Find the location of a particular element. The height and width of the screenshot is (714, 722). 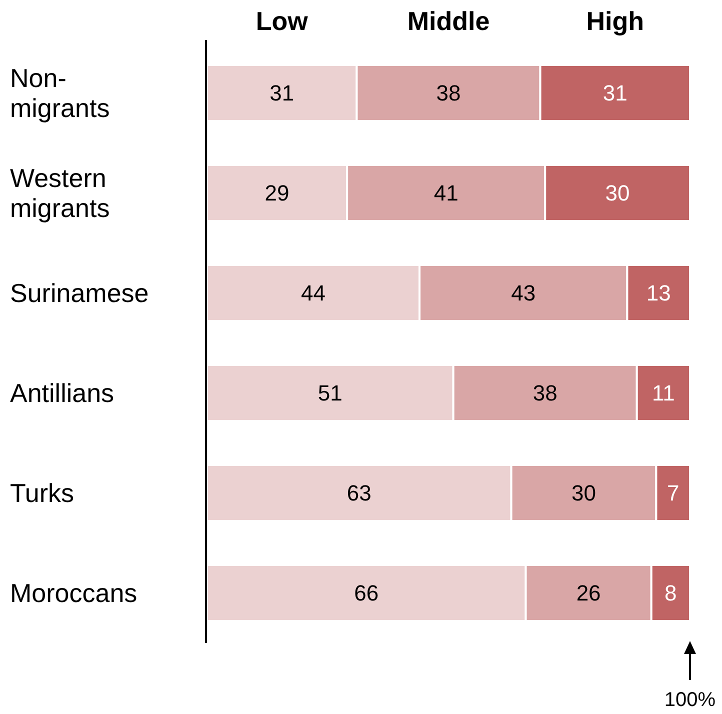

y-tick-label: Moroccans is located at coordinates (74, 593).